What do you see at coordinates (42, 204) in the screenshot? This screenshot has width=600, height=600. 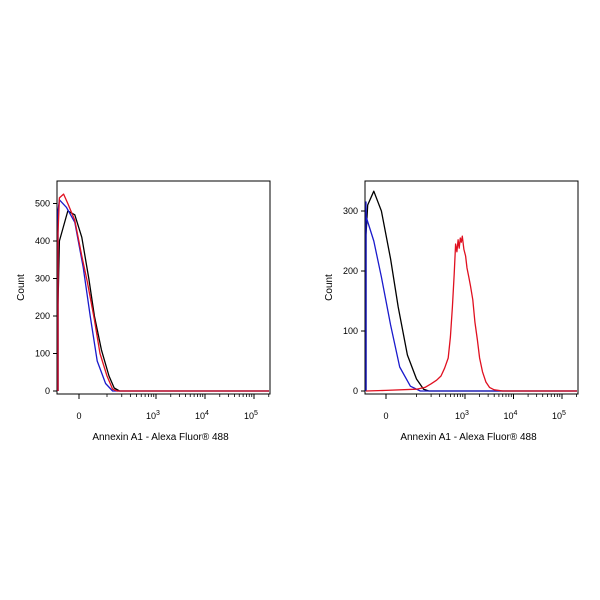 I see `y-tick-label: 500` at bounding box center [42, 204].